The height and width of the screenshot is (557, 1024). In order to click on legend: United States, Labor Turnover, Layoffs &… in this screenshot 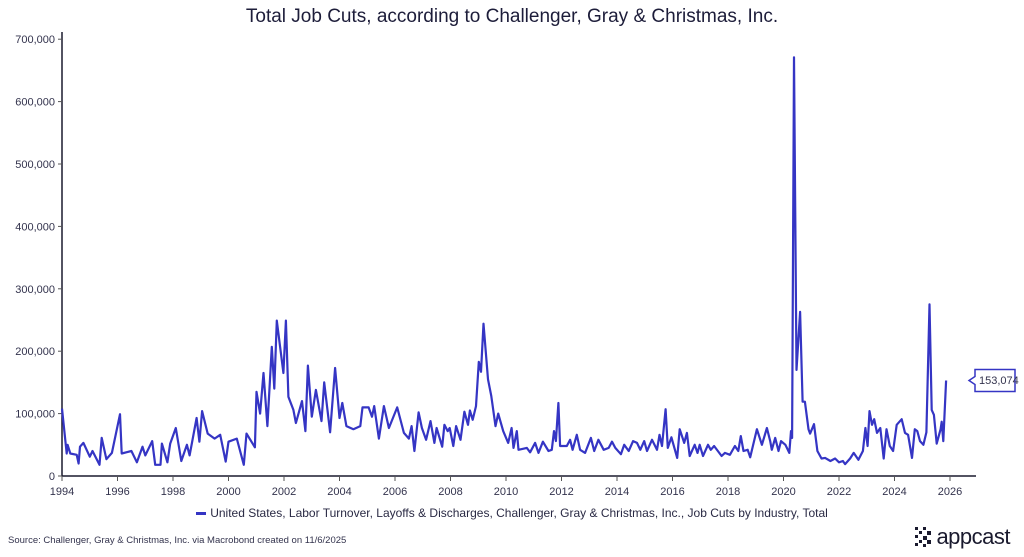, I will do `click(512, 513)`.